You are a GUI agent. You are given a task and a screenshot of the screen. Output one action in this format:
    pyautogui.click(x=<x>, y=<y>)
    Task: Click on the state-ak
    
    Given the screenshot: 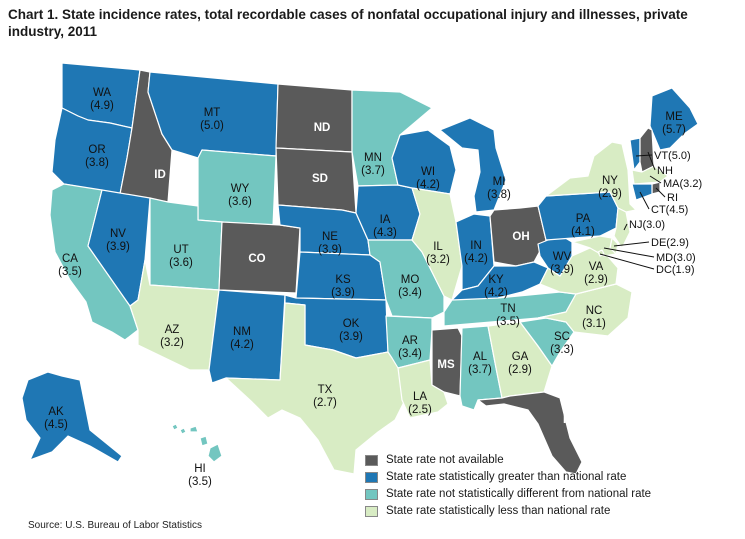 What is the action you would take?
    pyautogui.click(x=72, y=417)
    